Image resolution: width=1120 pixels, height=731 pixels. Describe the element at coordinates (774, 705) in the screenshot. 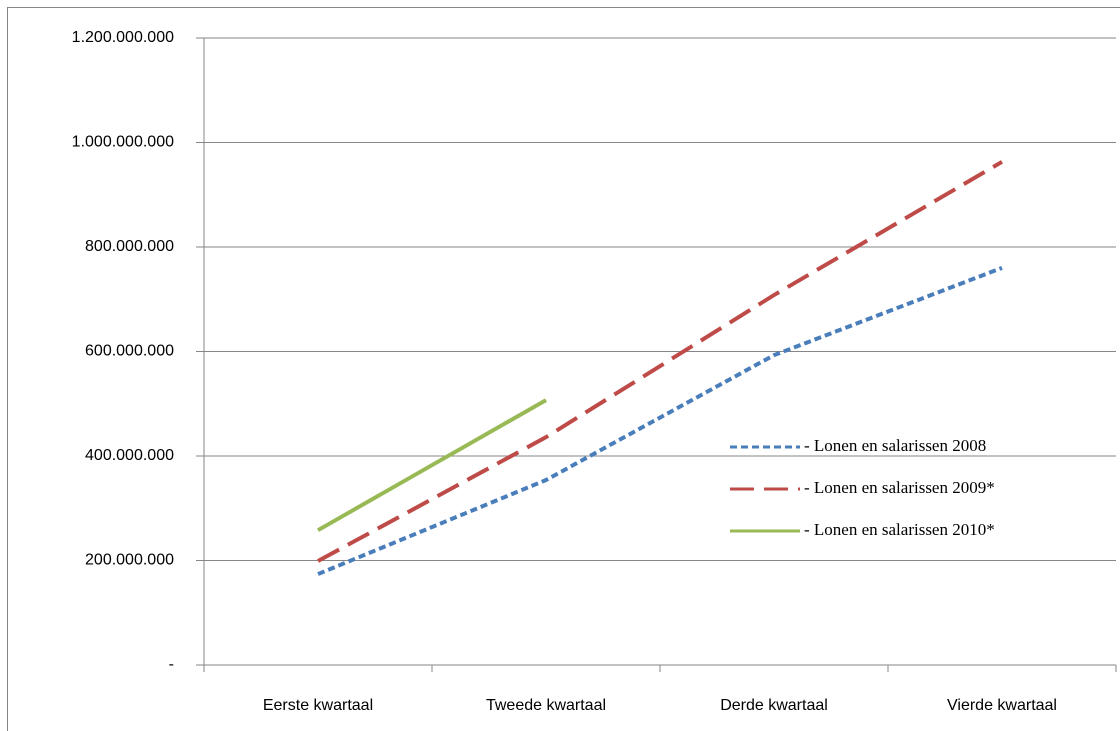

I see `x-tick-label: Derde kwartaal` at that location.